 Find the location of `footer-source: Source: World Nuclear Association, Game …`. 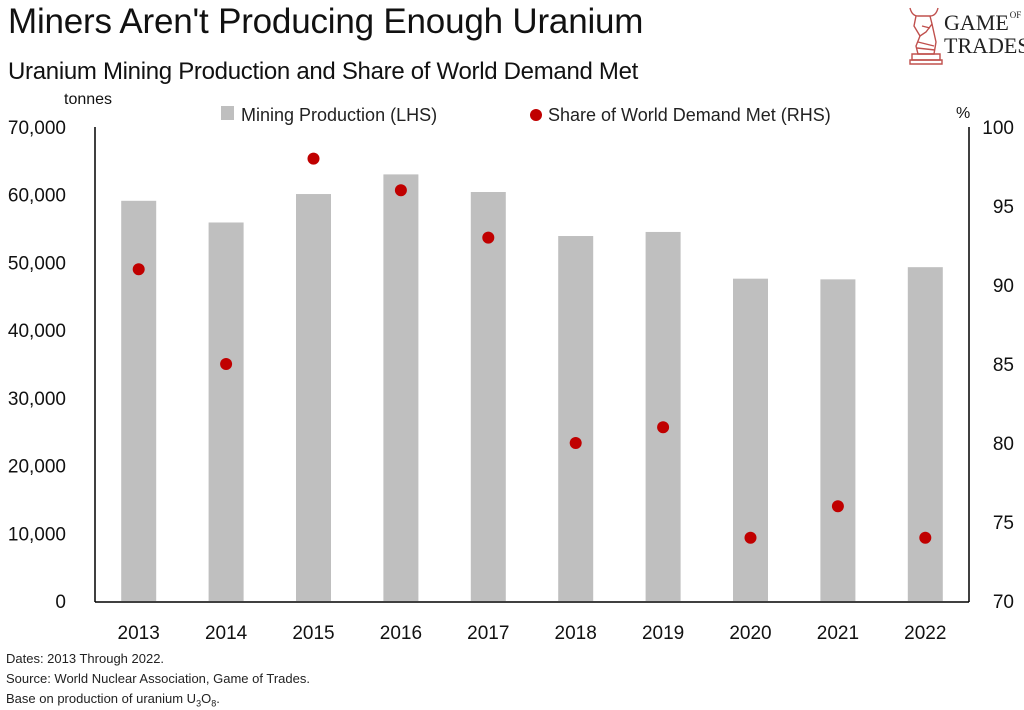

footer-source: Source: World Nuclear Association, Game … is located at coordinates (158, 678).